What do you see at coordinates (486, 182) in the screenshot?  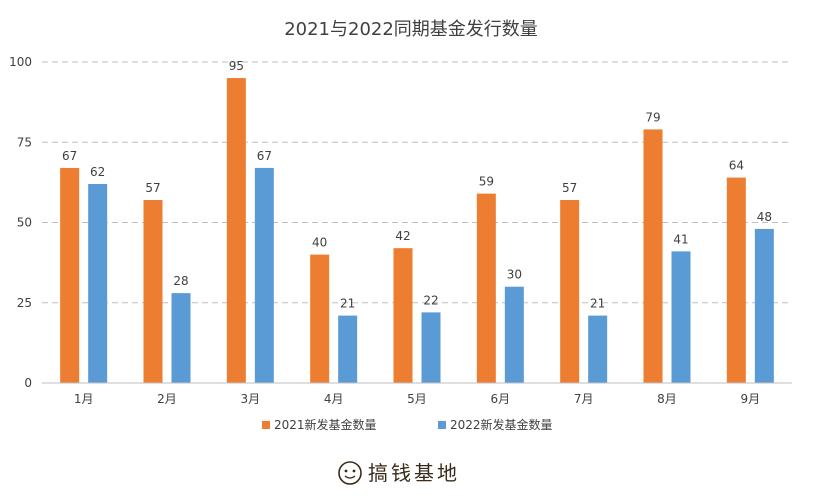 I see `data-label: 59` at bounding box center [486, 182].